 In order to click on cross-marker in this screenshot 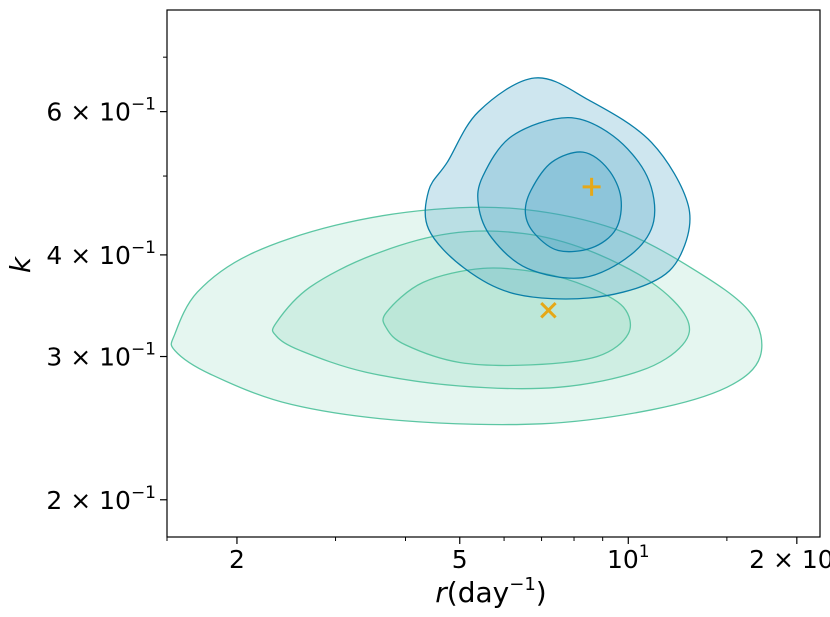, I will do `click(548, 310)`.